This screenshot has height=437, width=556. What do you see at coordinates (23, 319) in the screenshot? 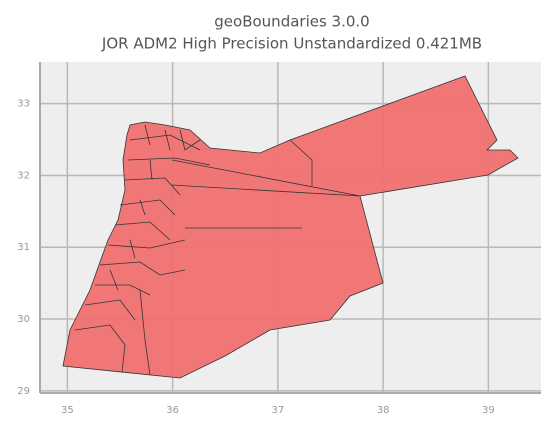
I see `y-tick-label: 30` at bounding box center [23, 319].